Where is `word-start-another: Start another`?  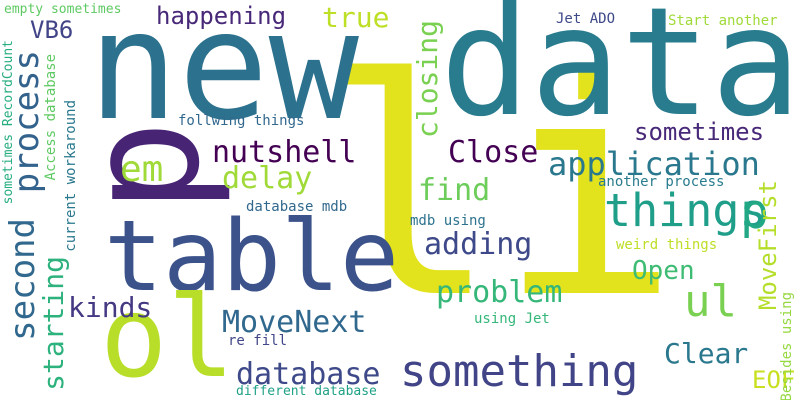 word-start-another: Start another is located at coordinates (723, 21).